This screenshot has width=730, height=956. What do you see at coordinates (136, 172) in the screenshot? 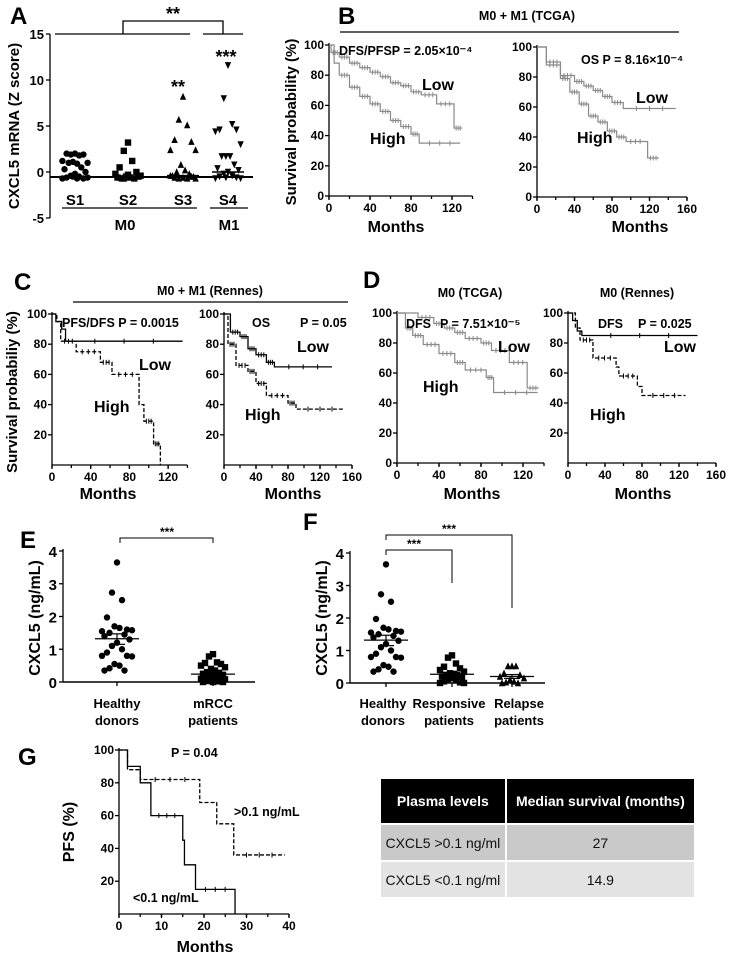
I see `data-point-s2` at bounding box center [136, 172].